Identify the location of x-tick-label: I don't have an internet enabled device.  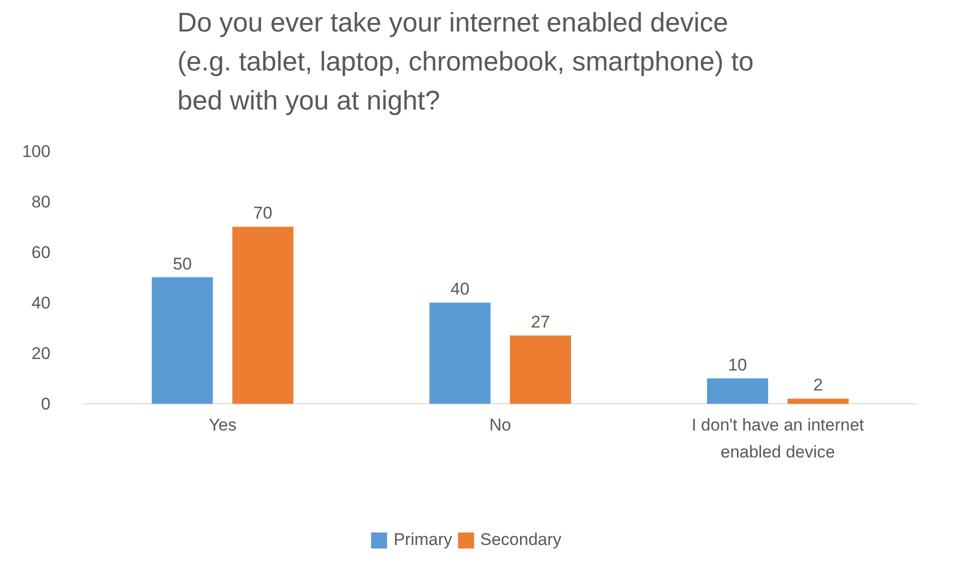
(778, 439).